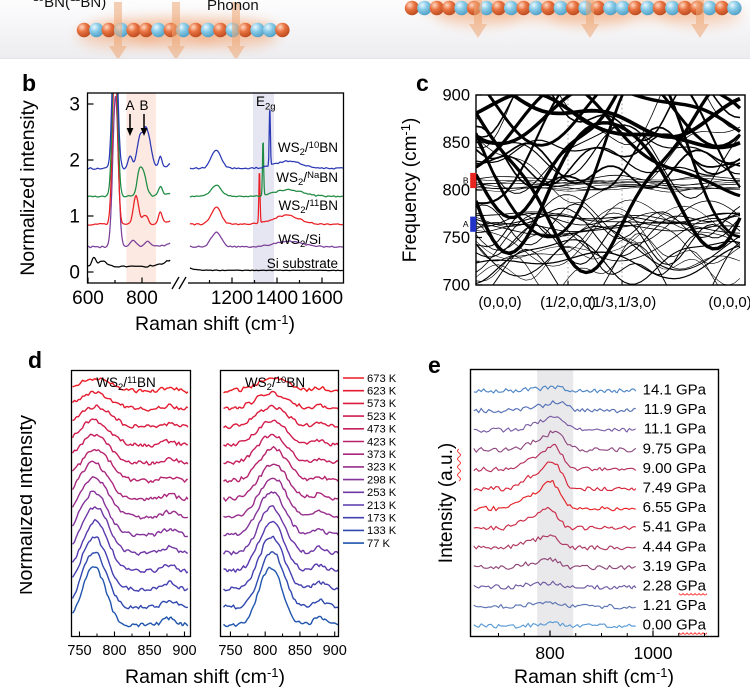 The width and height of the screenshot is (750, 700). What do you see at coordinates (675, 605) in the screenshot?
I see `pressure-label: 1.21 GPa` at bounding box center [675, 605].